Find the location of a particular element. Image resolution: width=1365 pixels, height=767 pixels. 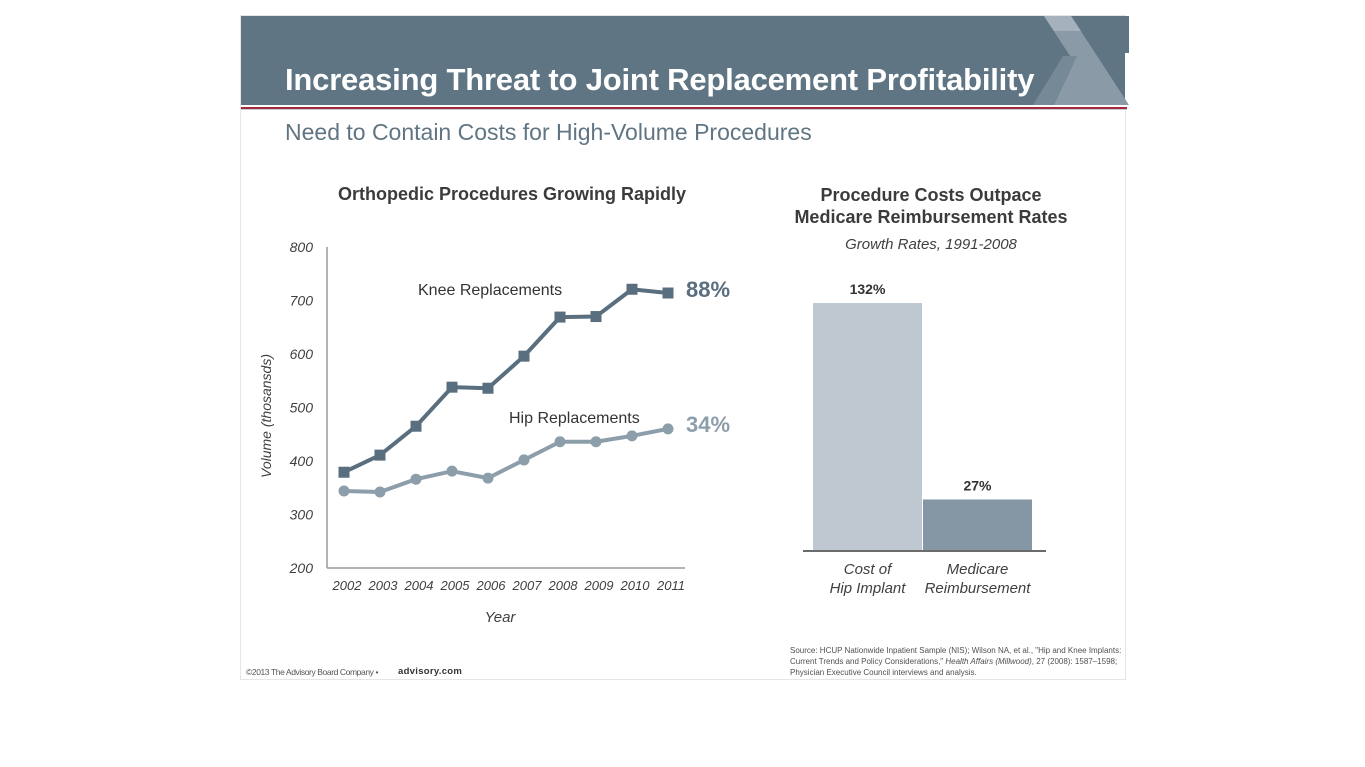

accent-rule is located at coordinates (684, 108).